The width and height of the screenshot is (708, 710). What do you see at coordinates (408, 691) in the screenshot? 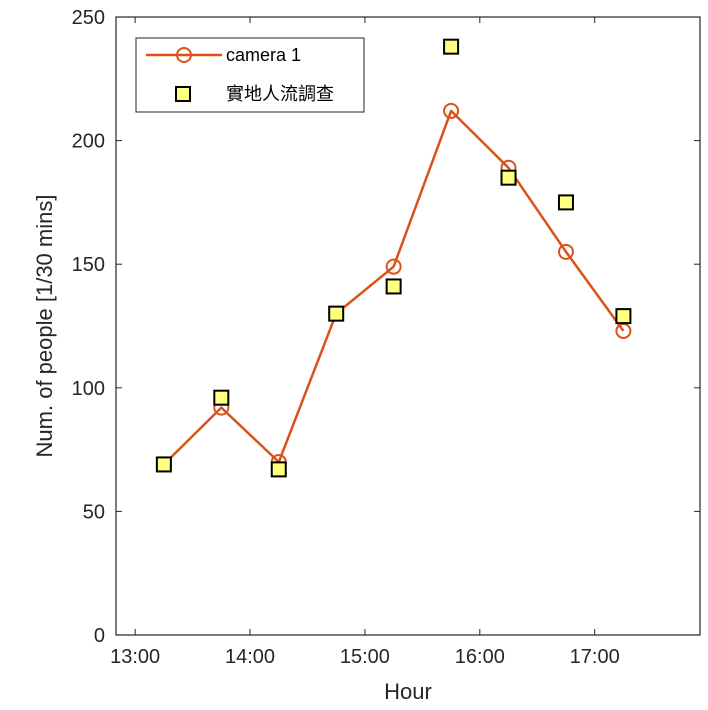
I see `x-axis-title: Hour` at bounding box center [408, 691].